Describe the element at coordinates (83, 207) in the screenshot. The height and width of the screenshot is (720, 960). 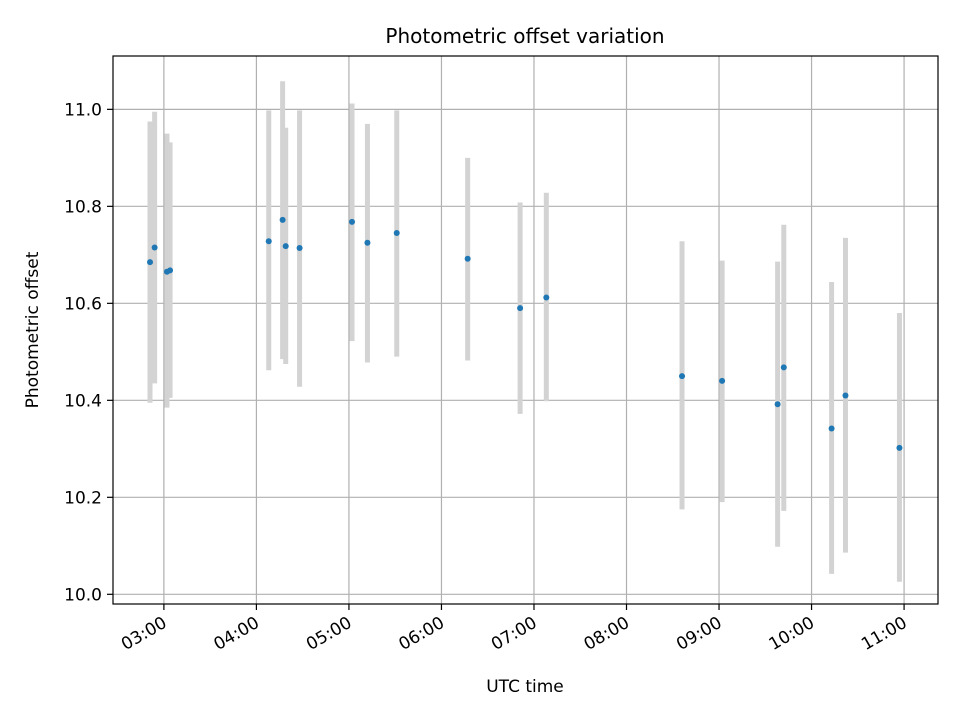
I see `y-tick-label: 10.8` at that location.